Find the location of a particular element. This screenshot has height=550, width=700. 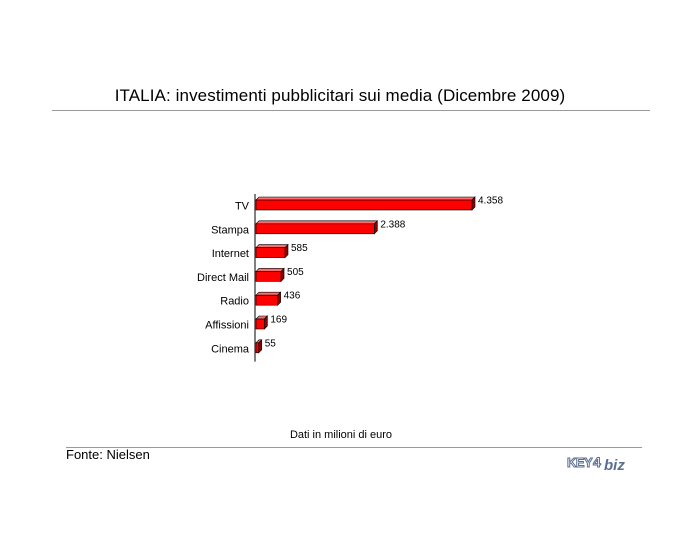

svg-text: KEY is located at coordinates (580, 462).